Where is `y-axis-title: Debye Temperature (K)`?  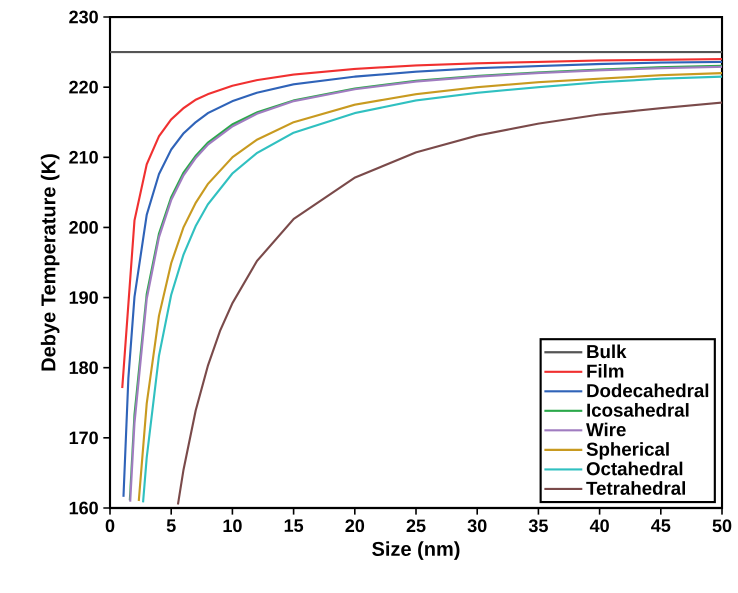
y-axis-title: Debye Temperature (K) is located at coordinates (50, 262).